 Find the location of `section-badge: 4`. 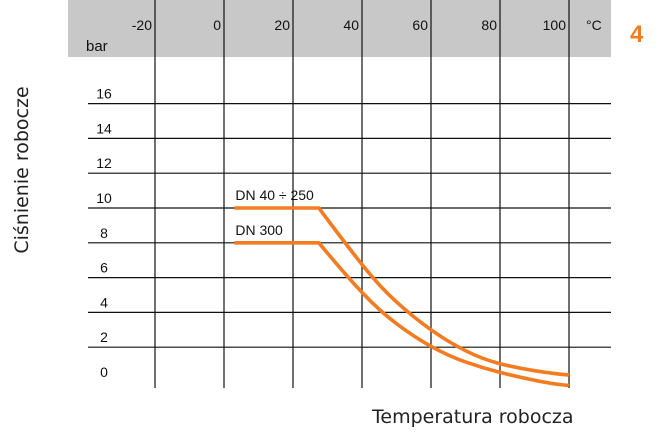

section-badge: 4 is located at coordinates (637, 34).